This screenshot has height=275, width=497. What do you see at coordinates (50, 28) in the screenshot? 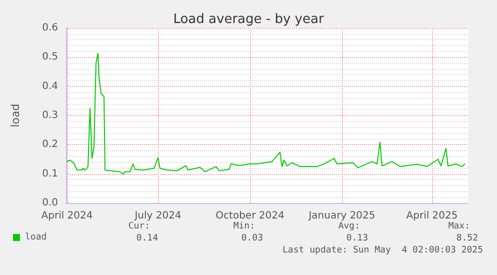
I see `y-tick-label: 0.6` at bounding box center [50, 28].